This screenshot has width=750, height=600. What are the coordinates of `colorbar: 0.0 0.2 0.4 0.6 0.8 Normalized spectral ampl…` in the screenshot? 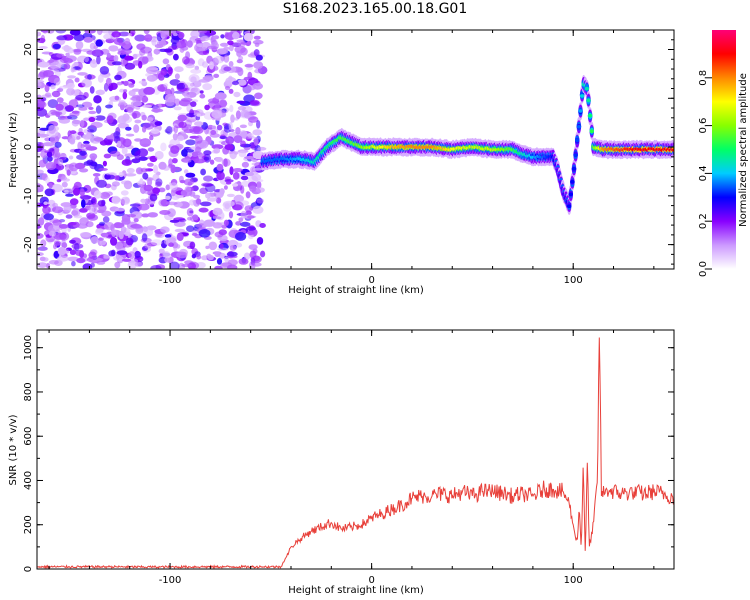 It's located at (723, 153).